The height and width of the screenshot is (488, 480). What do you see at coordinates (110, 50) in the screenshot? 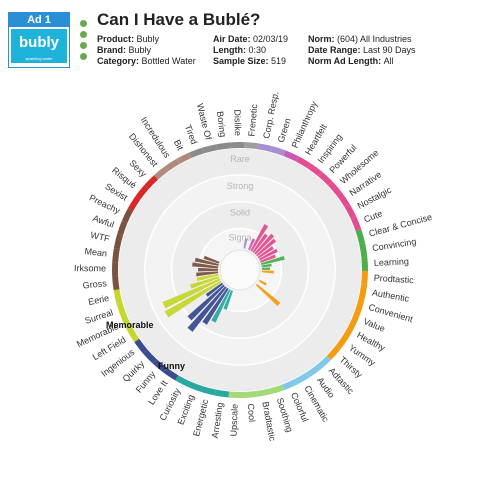
I see `meta-label: Brand` at bounding box center [110, 50].